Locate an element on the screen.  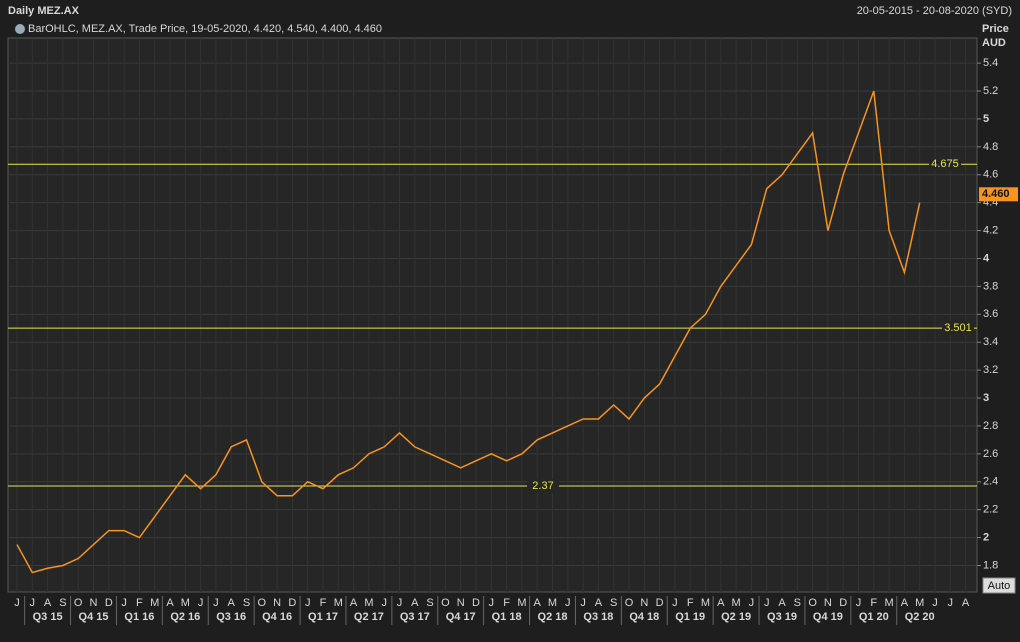
quarter-label: Q2 17 is located at coordinates (369, 617).